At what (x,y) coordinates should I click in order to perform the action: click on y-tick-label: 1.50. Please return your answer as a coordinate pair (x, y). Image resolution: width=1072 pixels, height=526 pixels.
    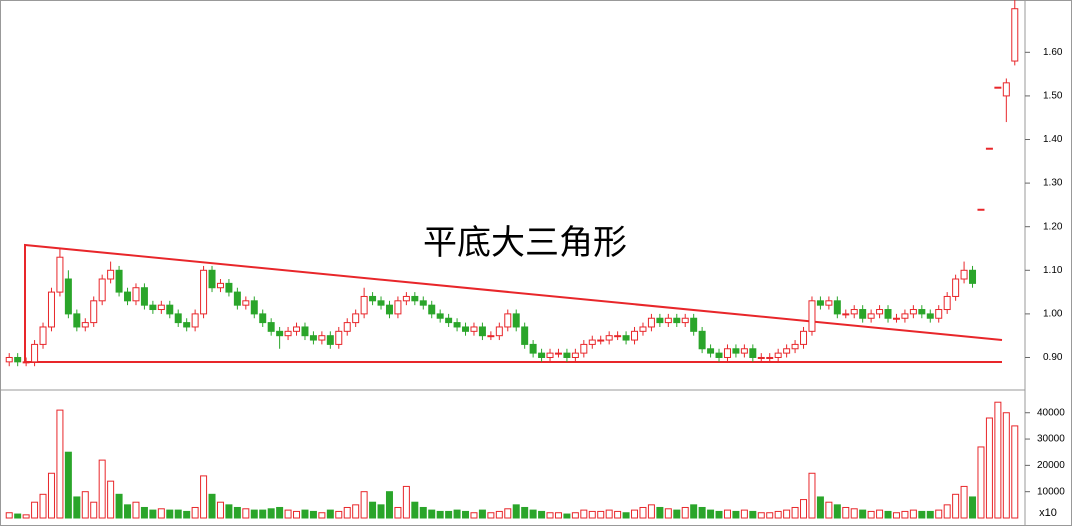
    Looking at the image, I should click on (1053, 96).